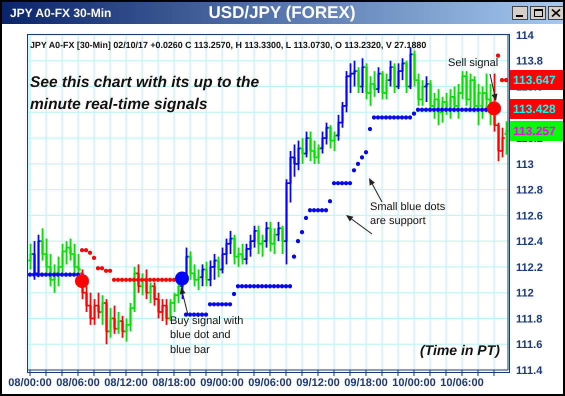 The width and height of the screenshot is (565, 396). What do you see at coordinates (462, 382) in the screenshot?
I see `x-tick-label: 10/06:00` at bounding box center [462, 382].